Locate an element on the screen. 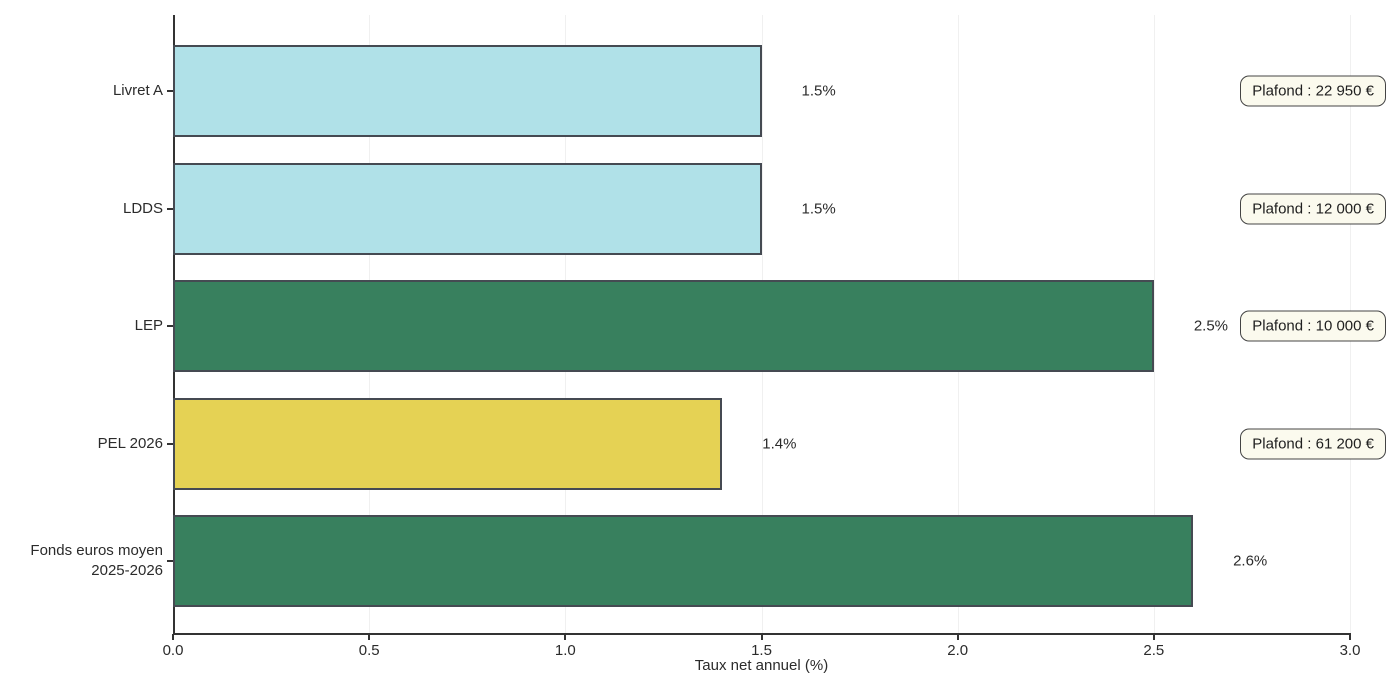 This screenshot has width=1400, height=700. category-label: LEP is located at coordinates (148, 325).